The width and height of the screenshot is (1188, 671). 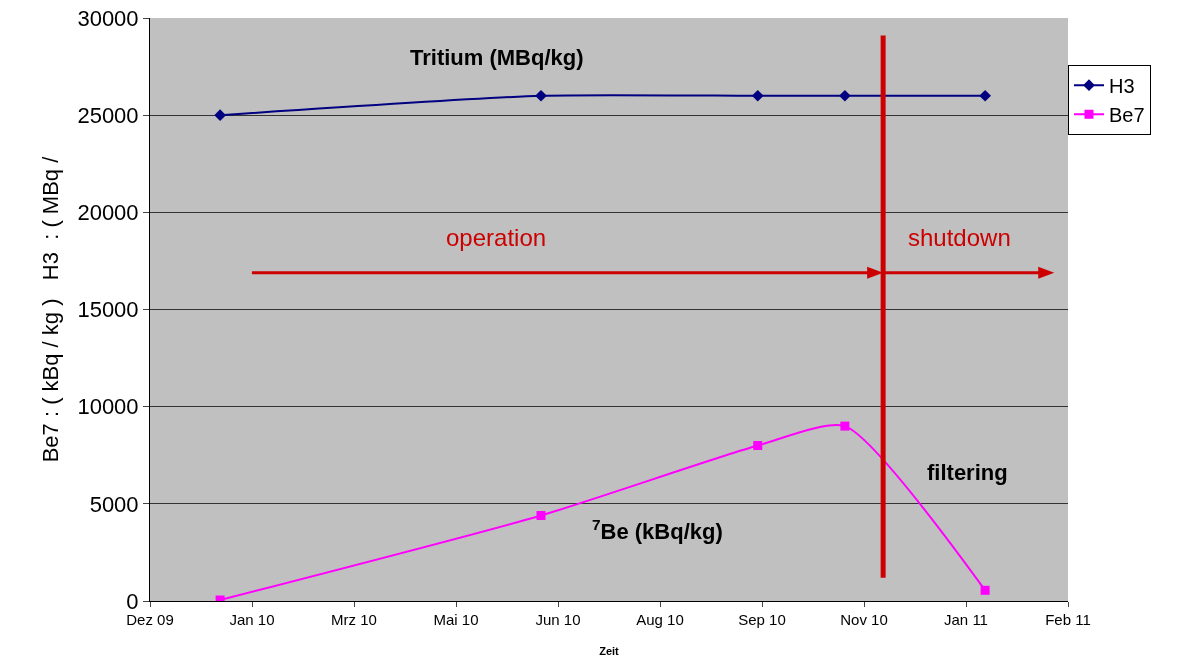 I want to click on x-tick-label: Nov 10, so click(x=864, y=619).